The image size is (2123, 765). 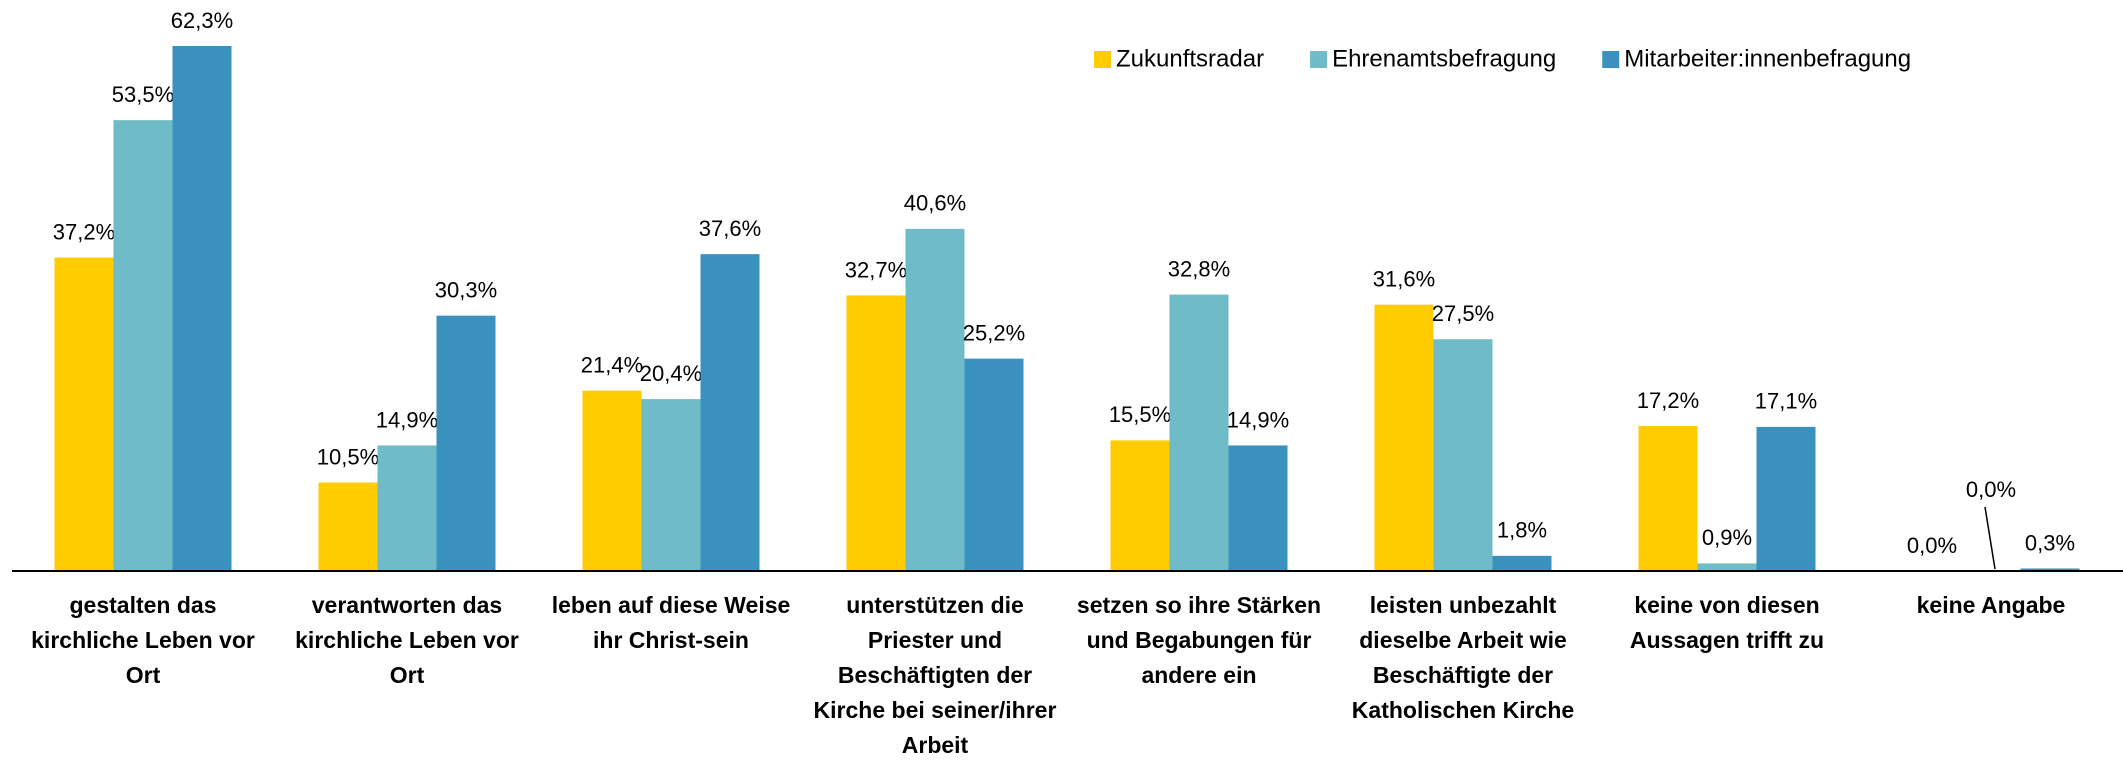 What do you see at coordinates (1140, 414) in the screenshot?
I see `value-label: 15,5%` at bounding box center [1140, 414].